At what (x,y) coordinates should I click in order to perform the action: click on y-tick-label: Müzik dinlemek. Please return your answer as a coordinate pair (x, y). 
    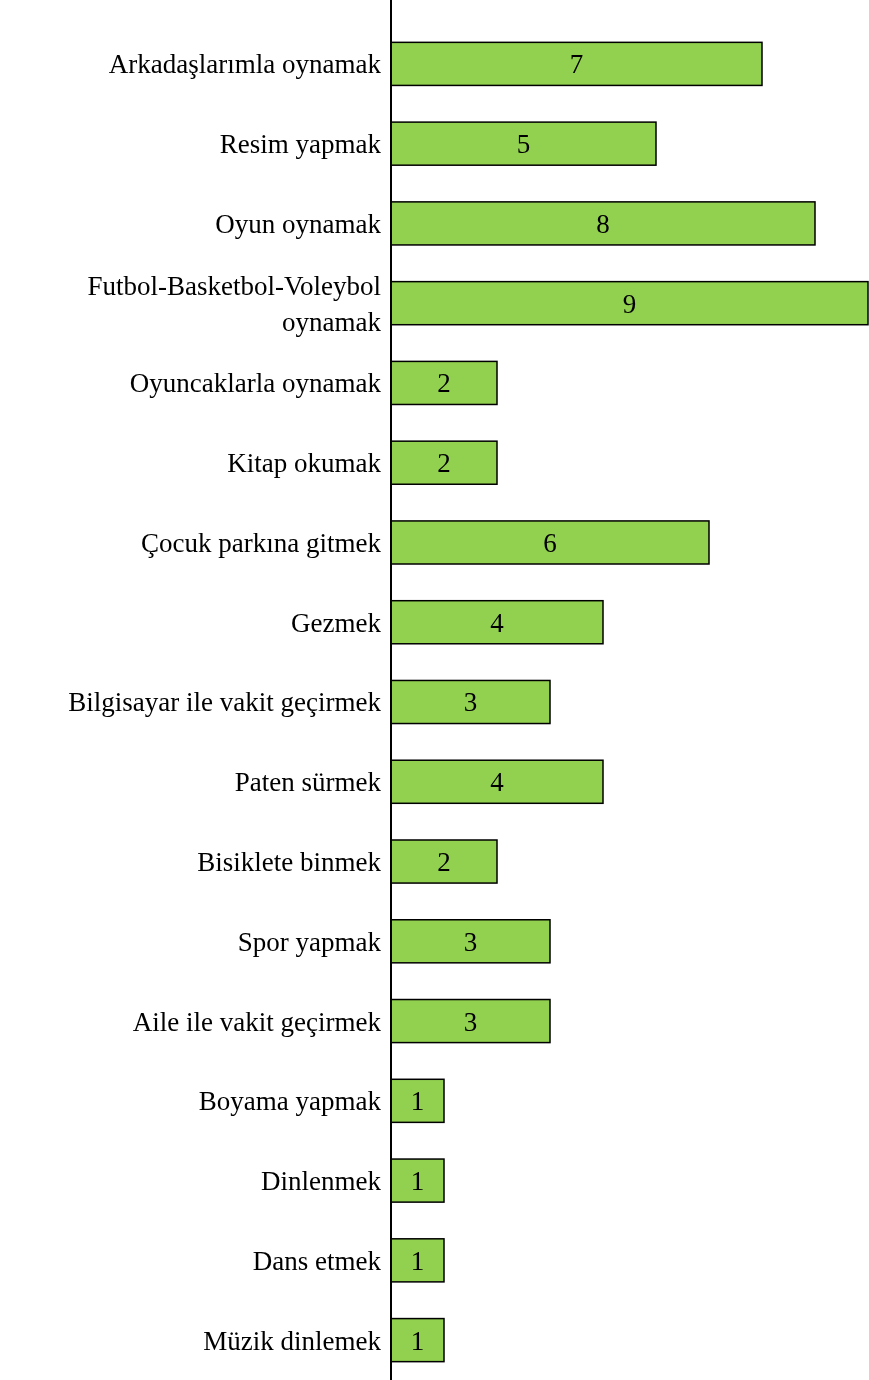
    Looking at the image, I should click on (292, 1340).